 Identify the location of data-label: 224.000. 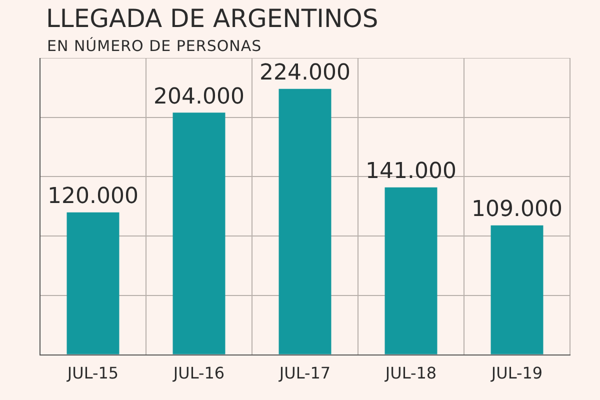
(305, 73).